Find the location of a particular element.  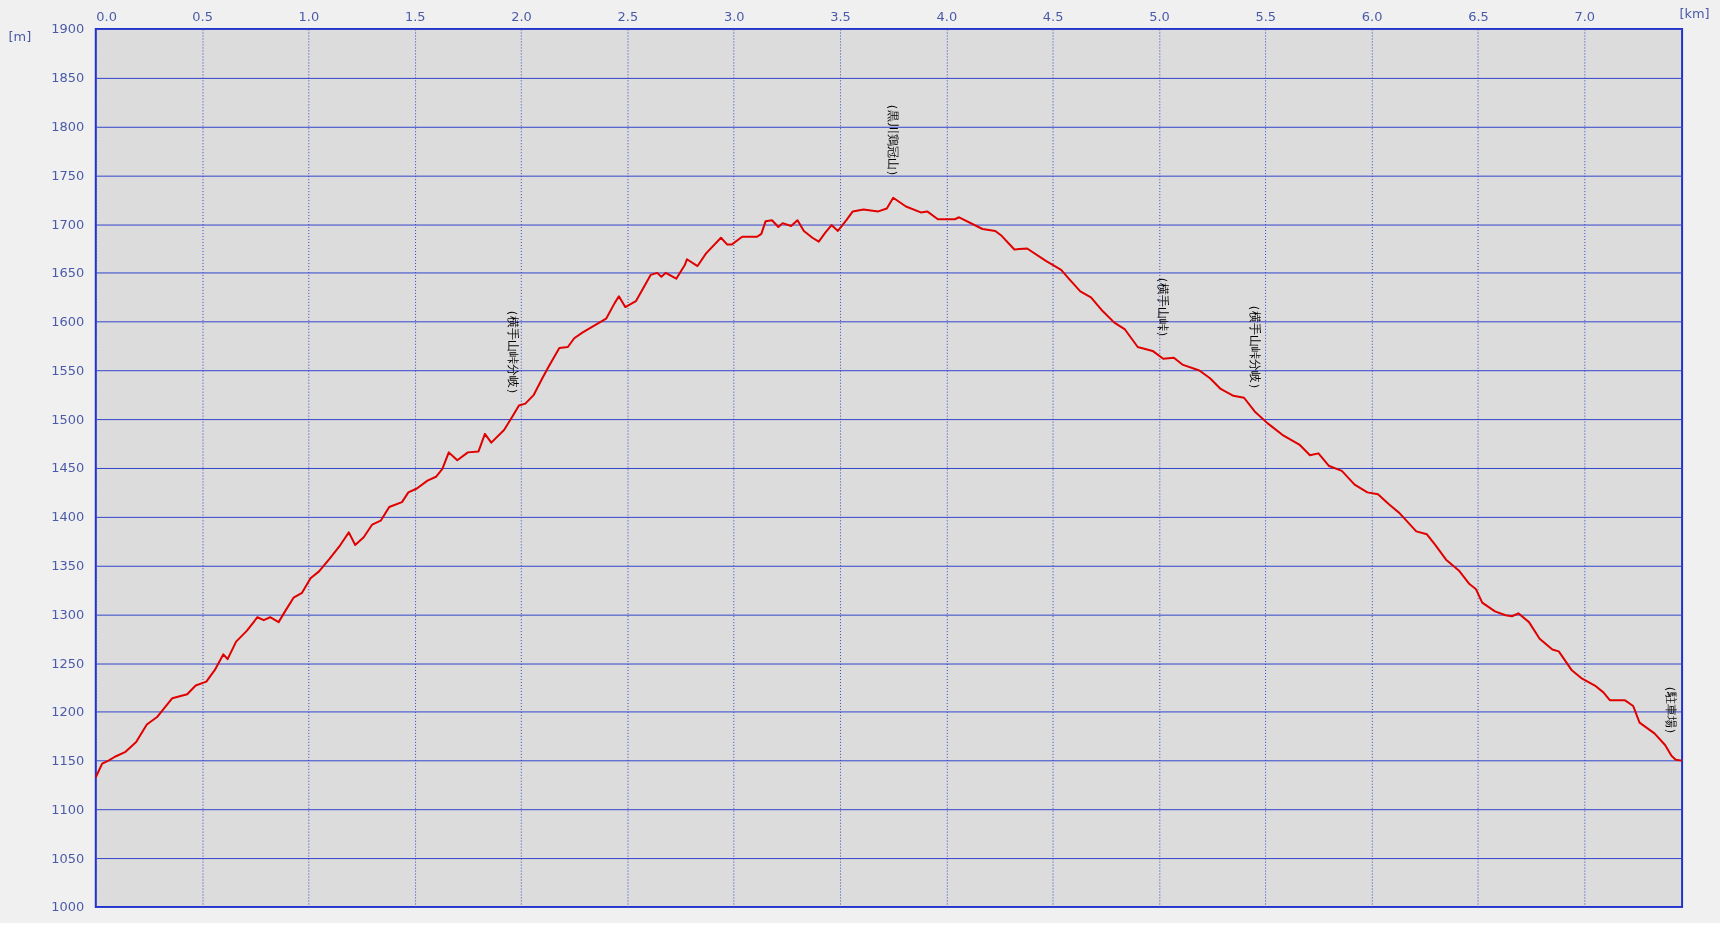

x-axis-title: [km] is located at coordinates (1694, 13).